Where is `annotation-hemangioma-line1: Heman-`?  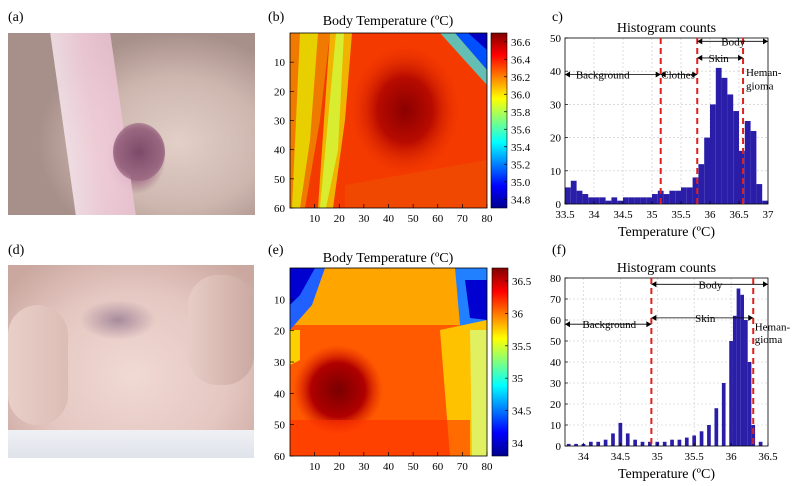 annotation-hemangioma-line1: Heman- is located at coordinates (773, 328).